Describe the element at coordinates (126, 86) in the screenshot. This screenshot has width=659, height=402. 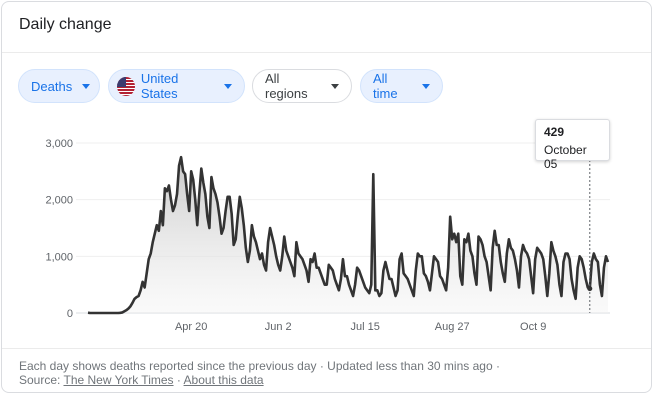
I see `us-flag-icon` at that location.